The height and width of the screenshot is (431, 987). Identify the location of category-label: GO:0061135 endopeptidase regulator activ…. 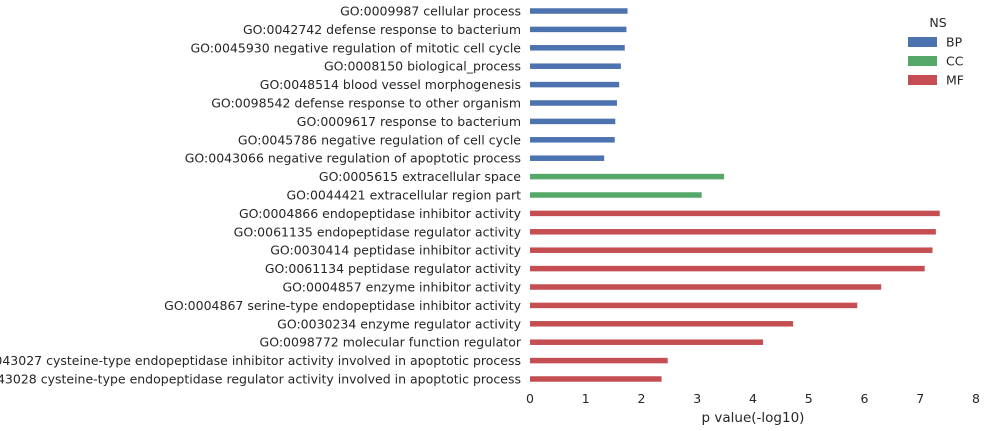
(378, 231).